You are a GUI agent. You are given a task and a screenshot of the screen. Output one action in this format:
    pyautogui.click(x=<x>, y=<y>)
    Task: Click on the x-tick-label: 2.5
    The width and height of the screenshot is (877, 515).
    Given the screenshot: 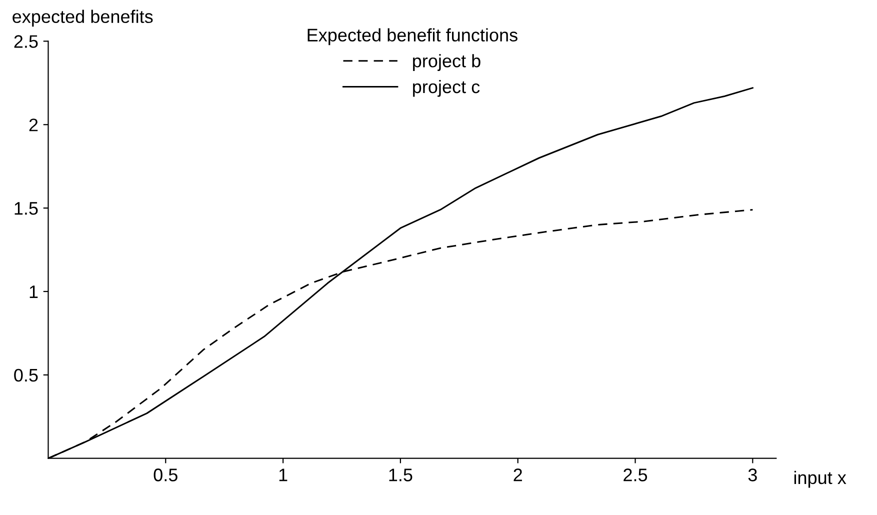 What is the action you would take?
    pyautogui.click(x=636, y=475)
    